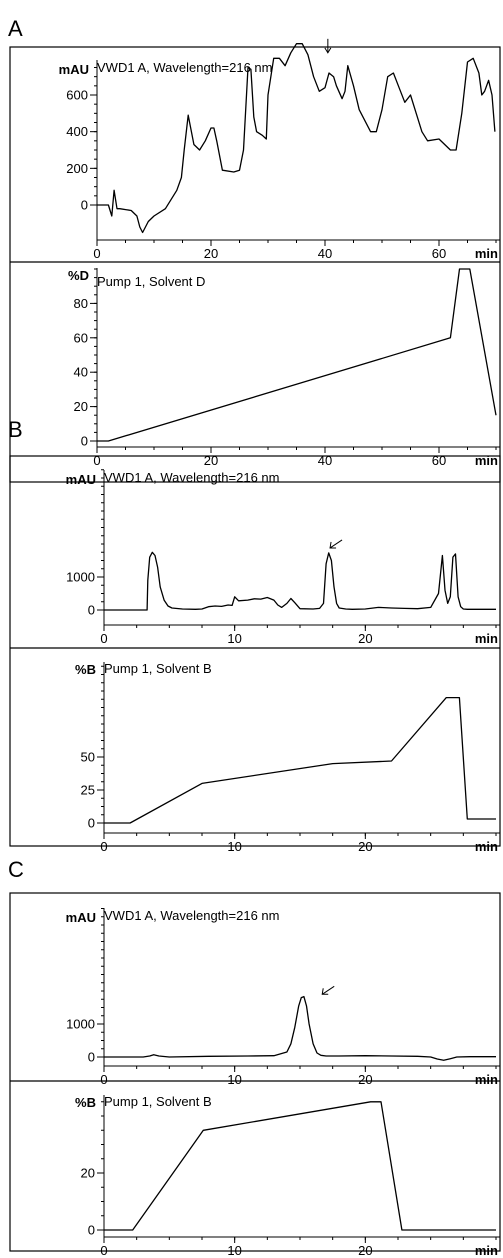 Image resolution: width=503 pixels, height=1258 pixels. What do you see at coordinates (439, 253) in the screenshot?
I see `signal-x-tick-label: 60` at bounding box center [439, 253].